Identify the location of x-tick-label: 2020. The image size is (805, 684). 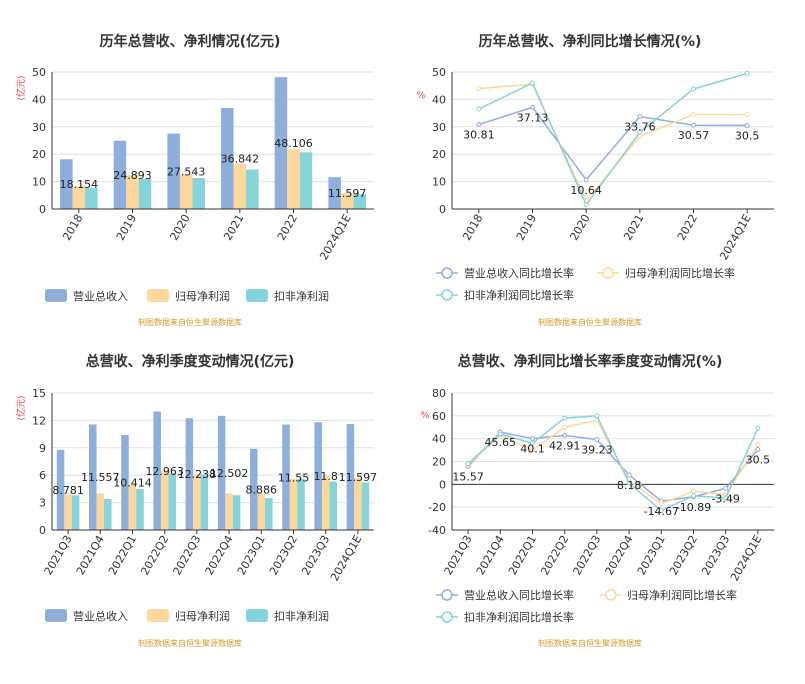
(580, 227).